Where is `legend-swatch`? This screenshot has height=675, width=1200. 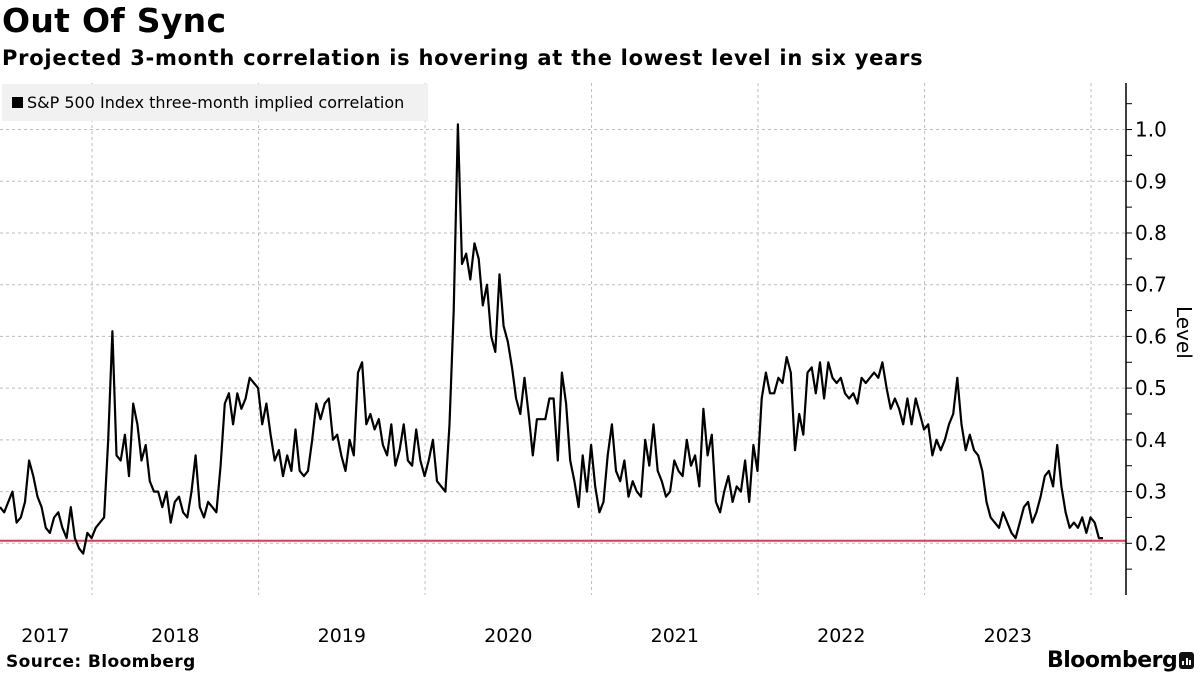
legend-swatch is located at coordinates (17, 102).